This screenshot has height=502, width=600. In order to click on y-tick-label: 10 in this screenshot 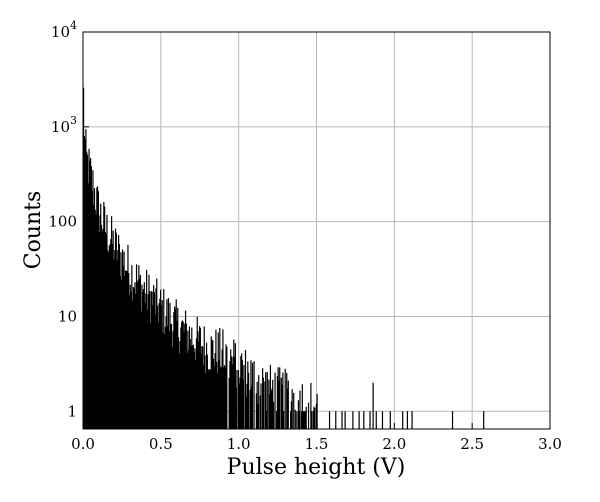, I will do `click(67, 316)`.